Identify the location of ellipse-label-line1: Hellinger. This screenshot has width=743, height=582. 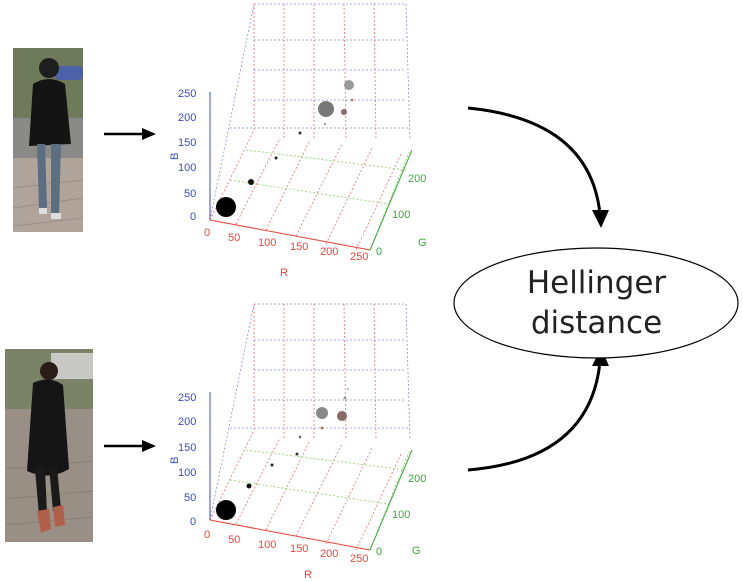
(596, 283).